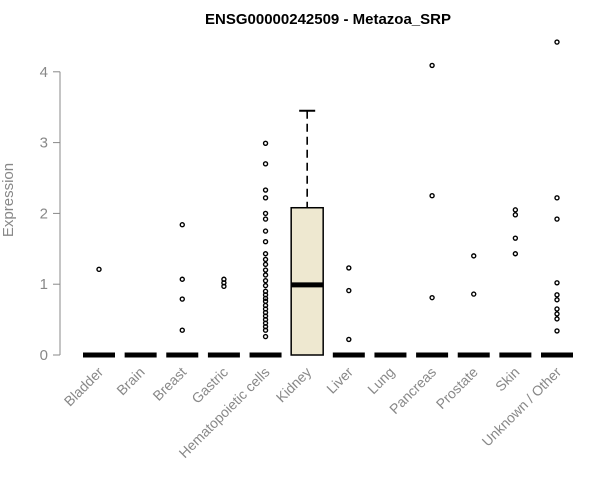 This screenshot has width=600, height=500. Describe the element at coordinates (522, 407) in the screenshot. I see `x-tick-label: Unknown / Other` at that location.